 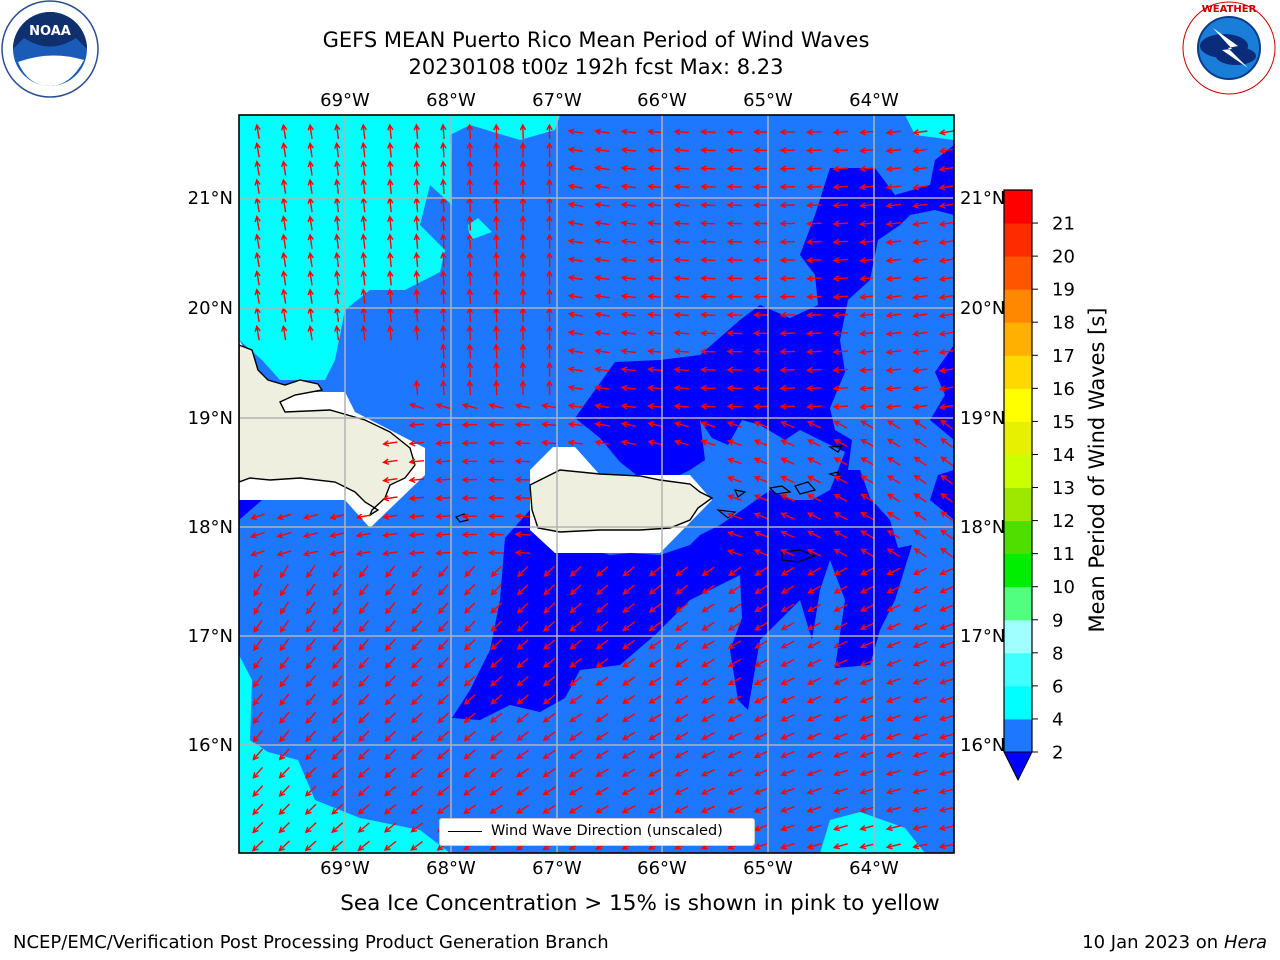 I want to click on colorbar-tick-label: 11, so click(x=1063, y=554).